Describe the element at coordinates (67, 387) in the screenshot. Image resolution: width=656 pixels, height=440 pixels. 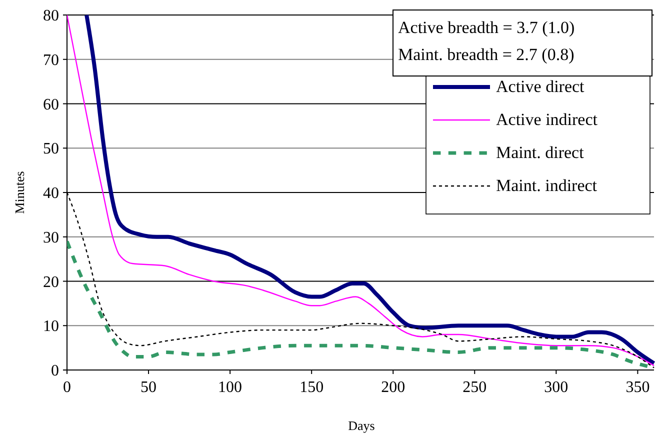
I see `x-tick-label: 0` at that location.